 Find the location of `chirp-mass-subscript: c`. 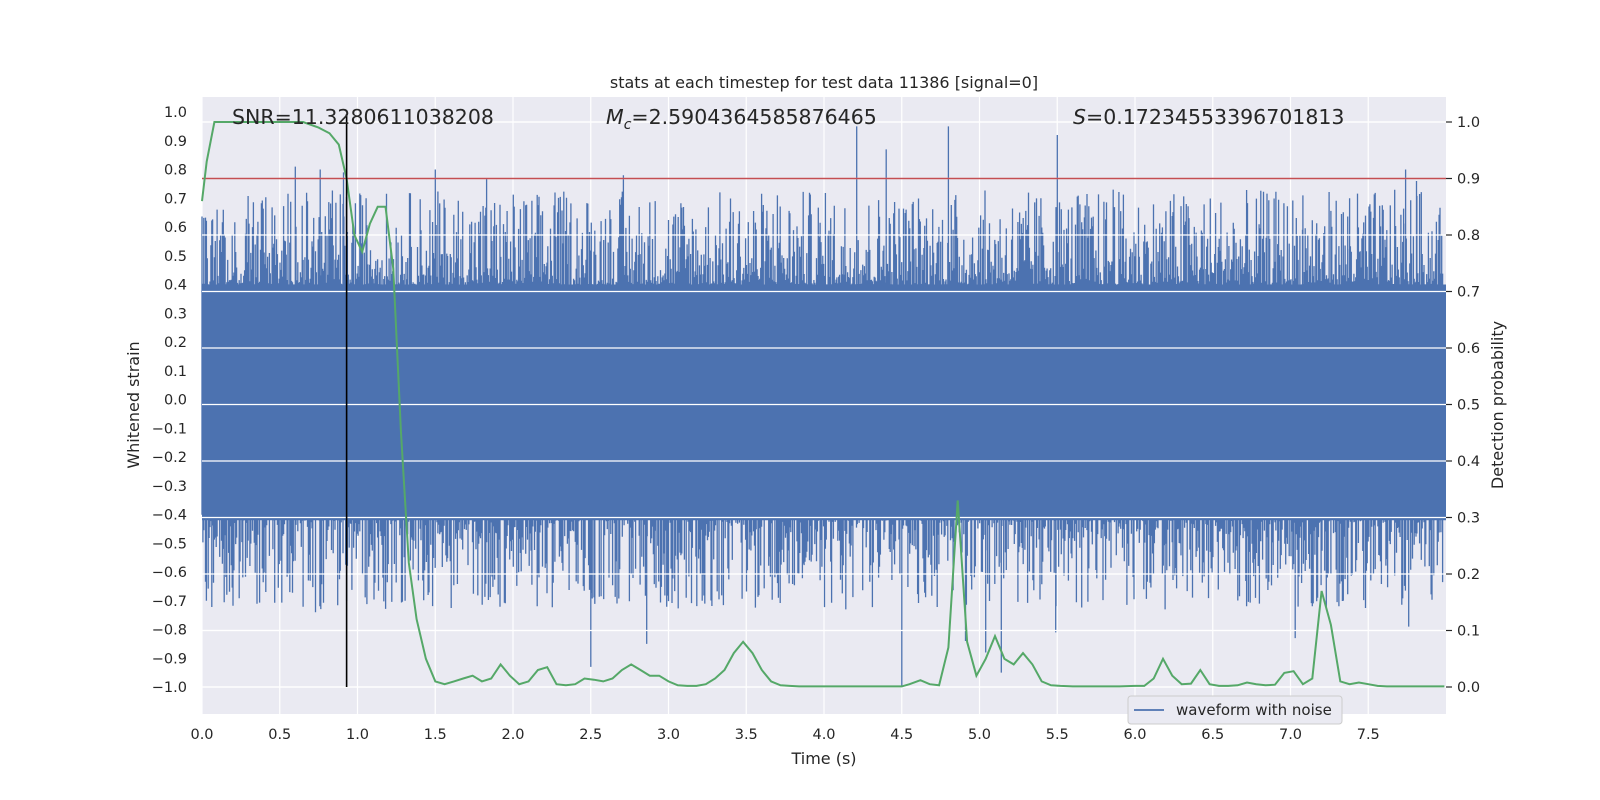

chirp-mass-subscript: c is located at coordinates (628, 125).